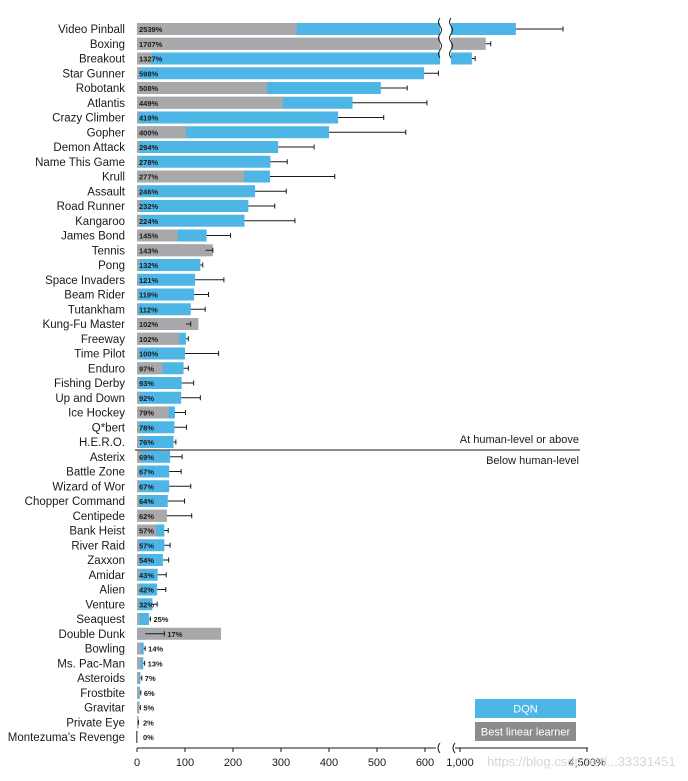 This screenshot has height=781, width=688. Describe the element at coordinates (91, 207) in the screenshot. I see `game-label-road-runner: Road Runner` at that location.